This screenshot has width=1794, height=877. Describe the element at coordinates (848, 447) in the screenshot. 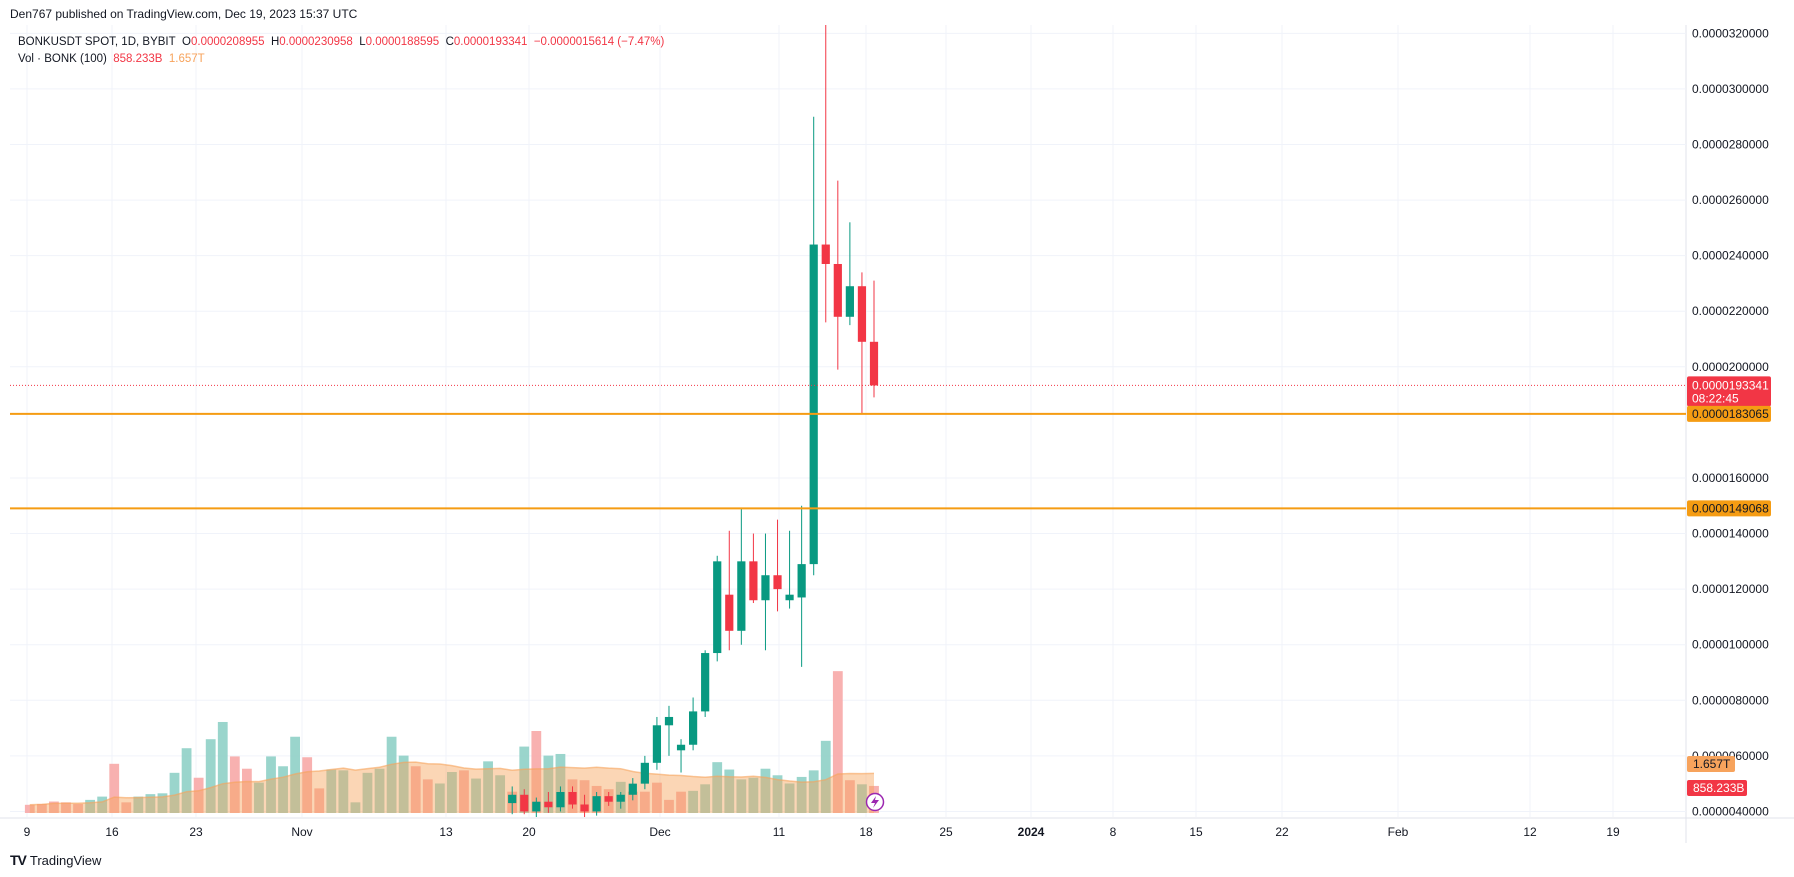

I see `horizontal-lines` at that location.